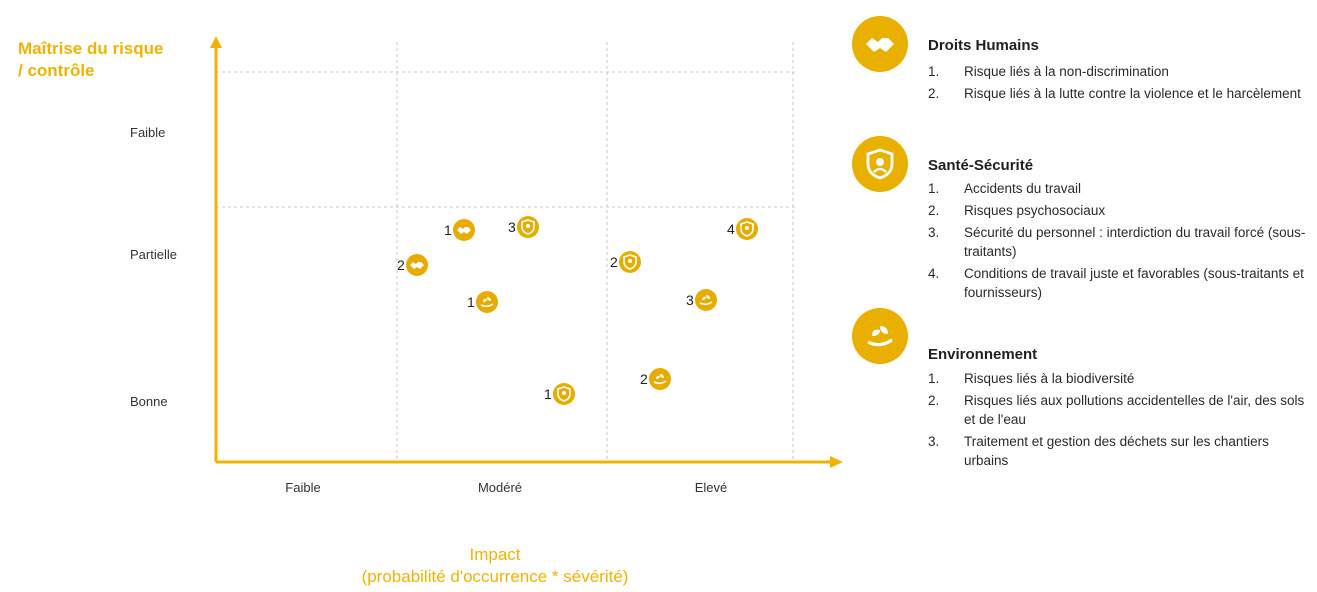 The image size is (1317, 592). Describe the element at coordinates (983, 354) in the screenshot. I see `legend-title-environnement: Environnement` at that location.